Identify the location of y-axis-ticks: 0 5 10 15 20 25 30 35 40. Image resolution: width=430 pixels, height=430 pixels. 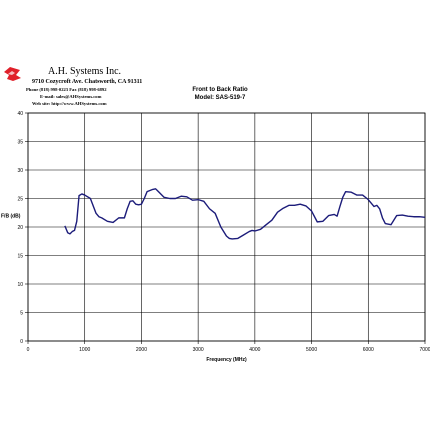
(22, 228).